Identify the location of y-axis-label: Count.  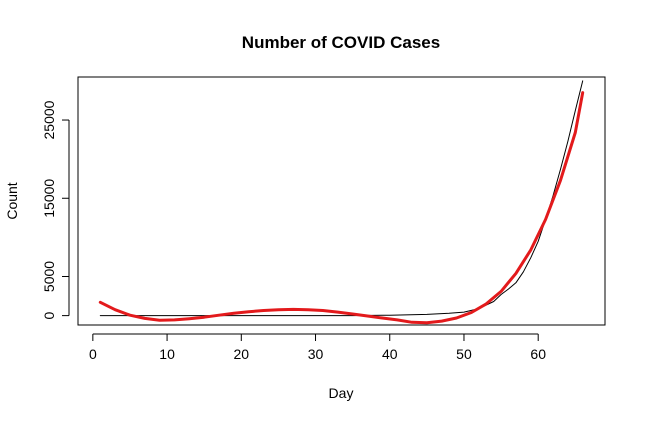
(12, 200).